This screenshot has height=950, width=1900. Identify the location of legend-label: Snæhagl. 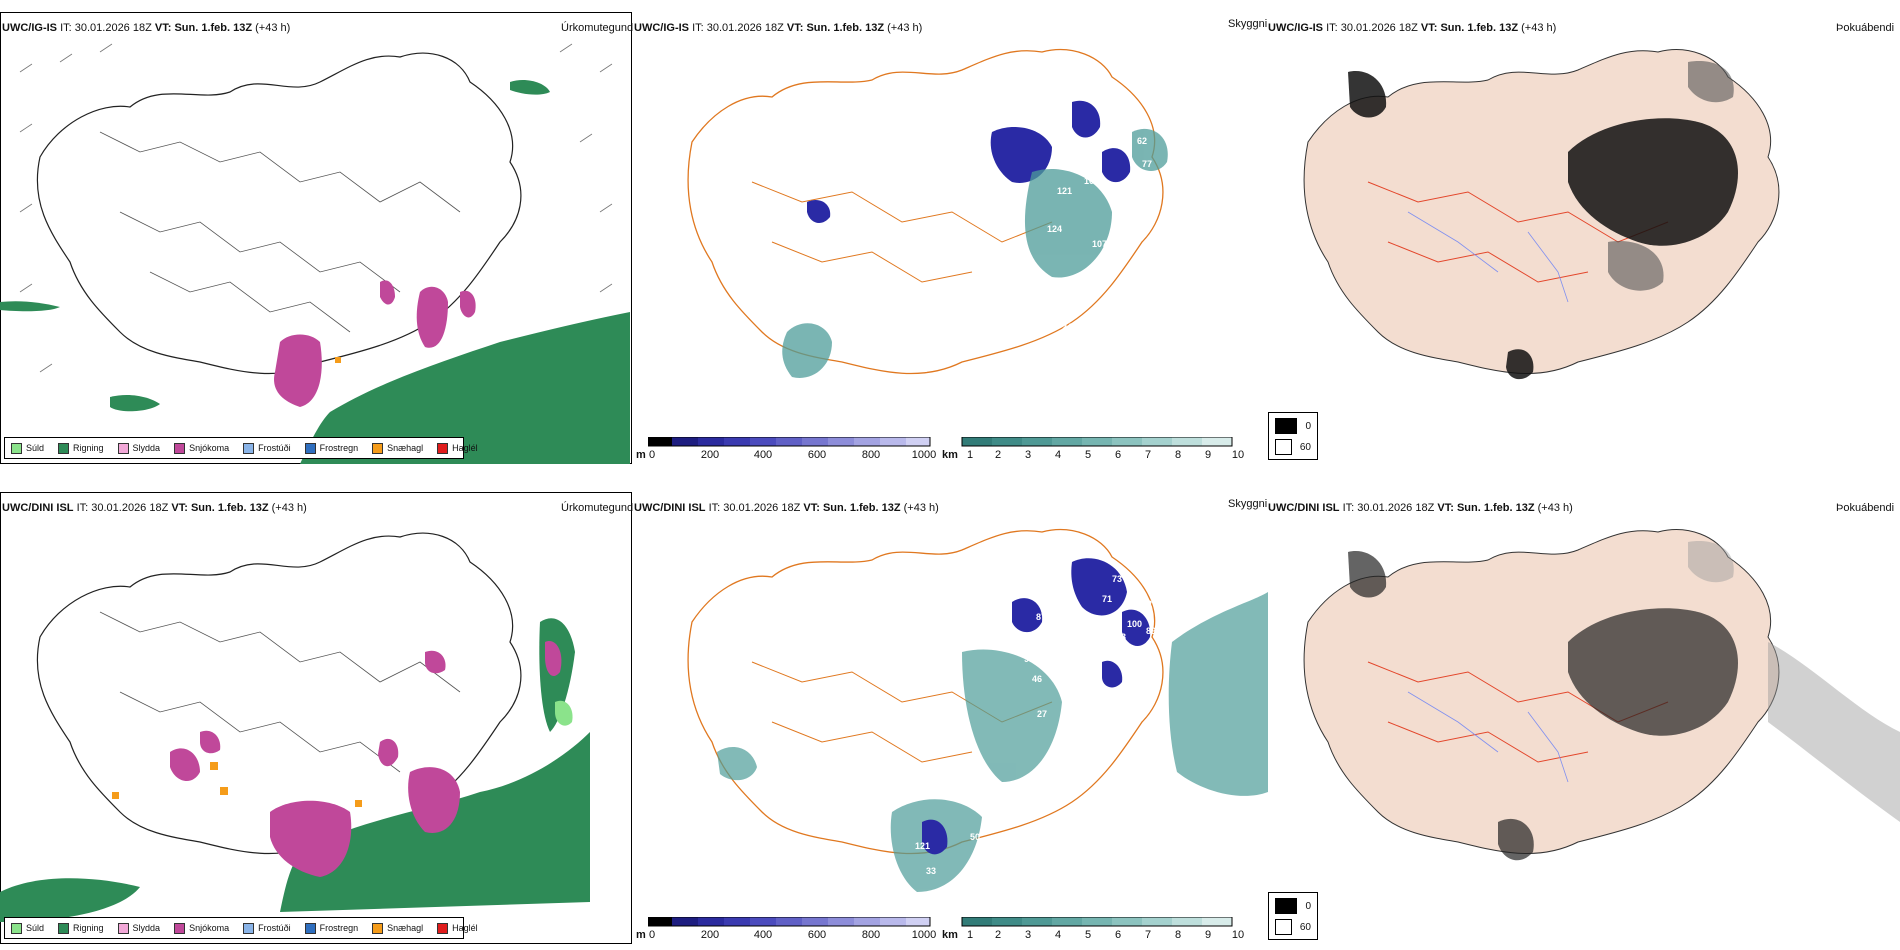
(405, 928).